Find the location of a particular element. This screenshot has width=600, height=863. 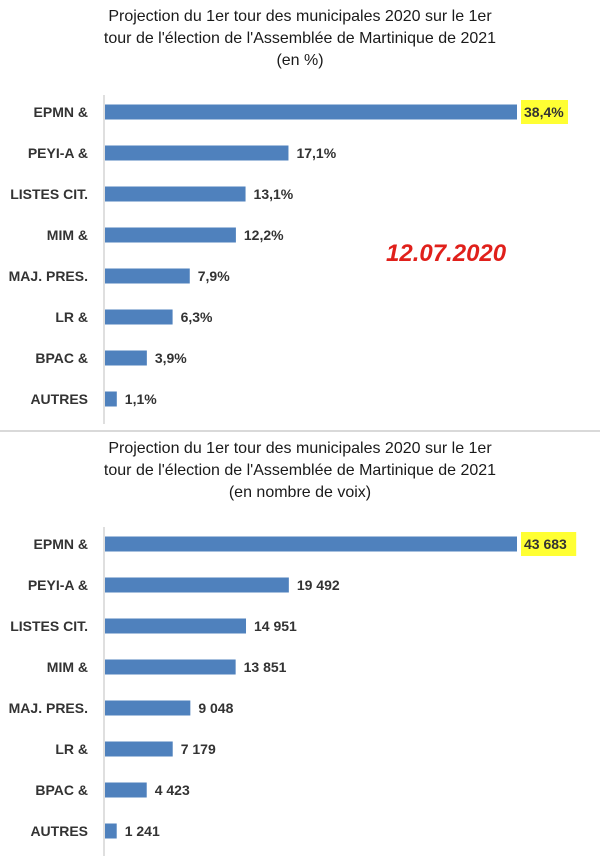

value-label: 13,1% is located at coordinates (274, 194).